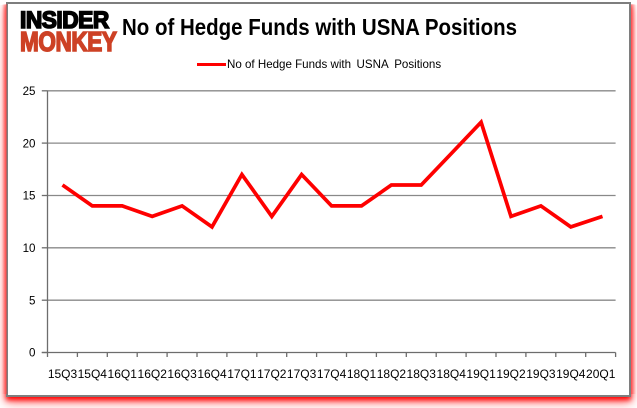 The image size is (637, 408). Describe the element at coordinates (272, 374) in the screenshot. I see `svg-text: 17Q2` at that location.